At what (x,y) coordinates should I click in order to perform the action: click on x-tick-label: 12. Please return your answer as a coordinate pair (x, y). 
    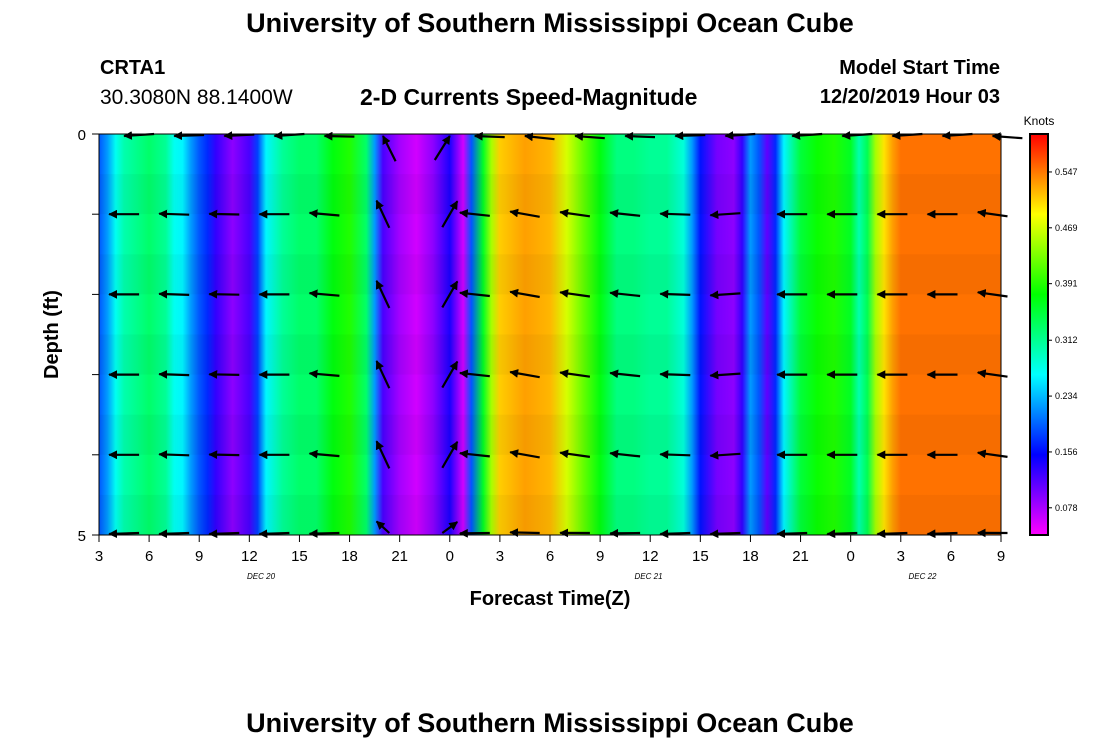
    Looking at the image, I should click on (249, 556).